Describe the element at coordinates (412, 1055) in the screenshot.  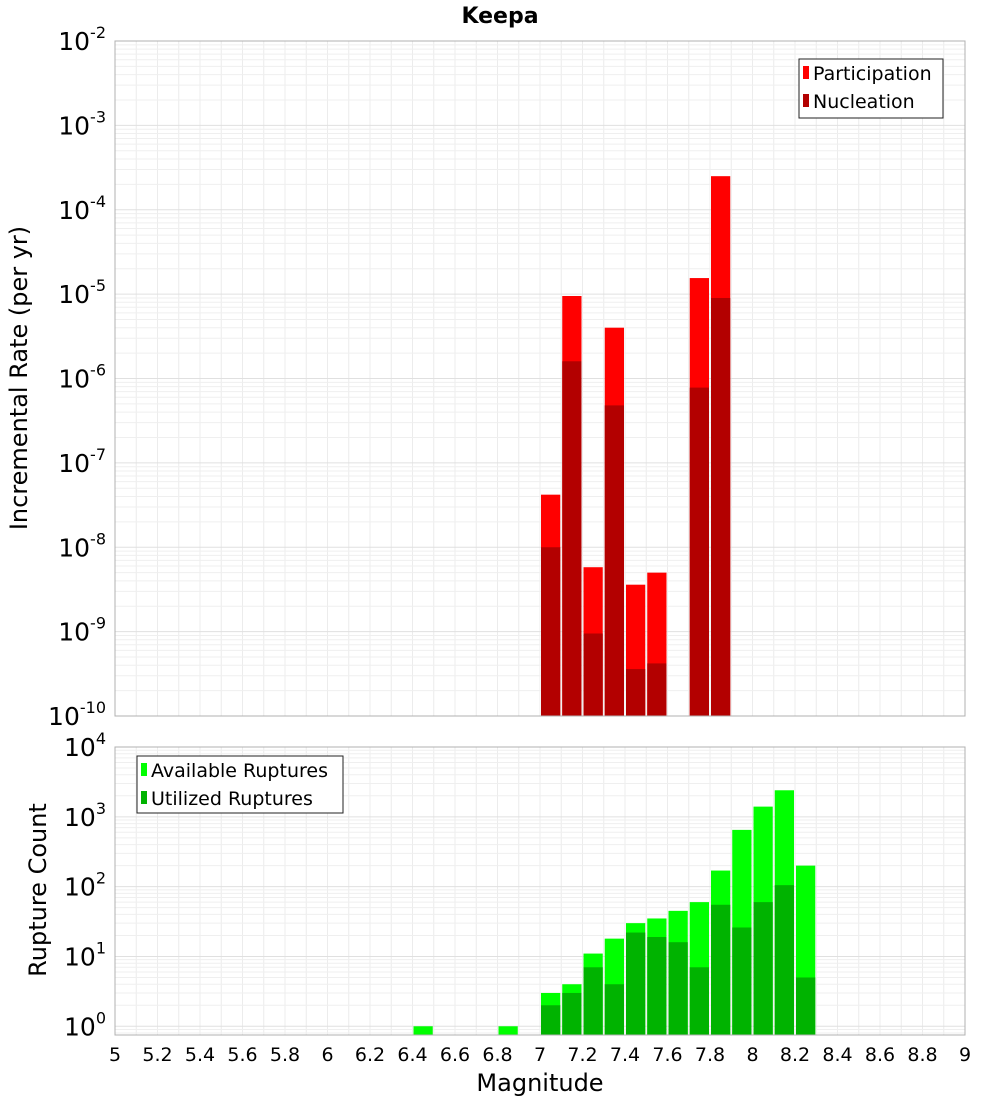
I see `x-tick-label: 6.4` at that location.